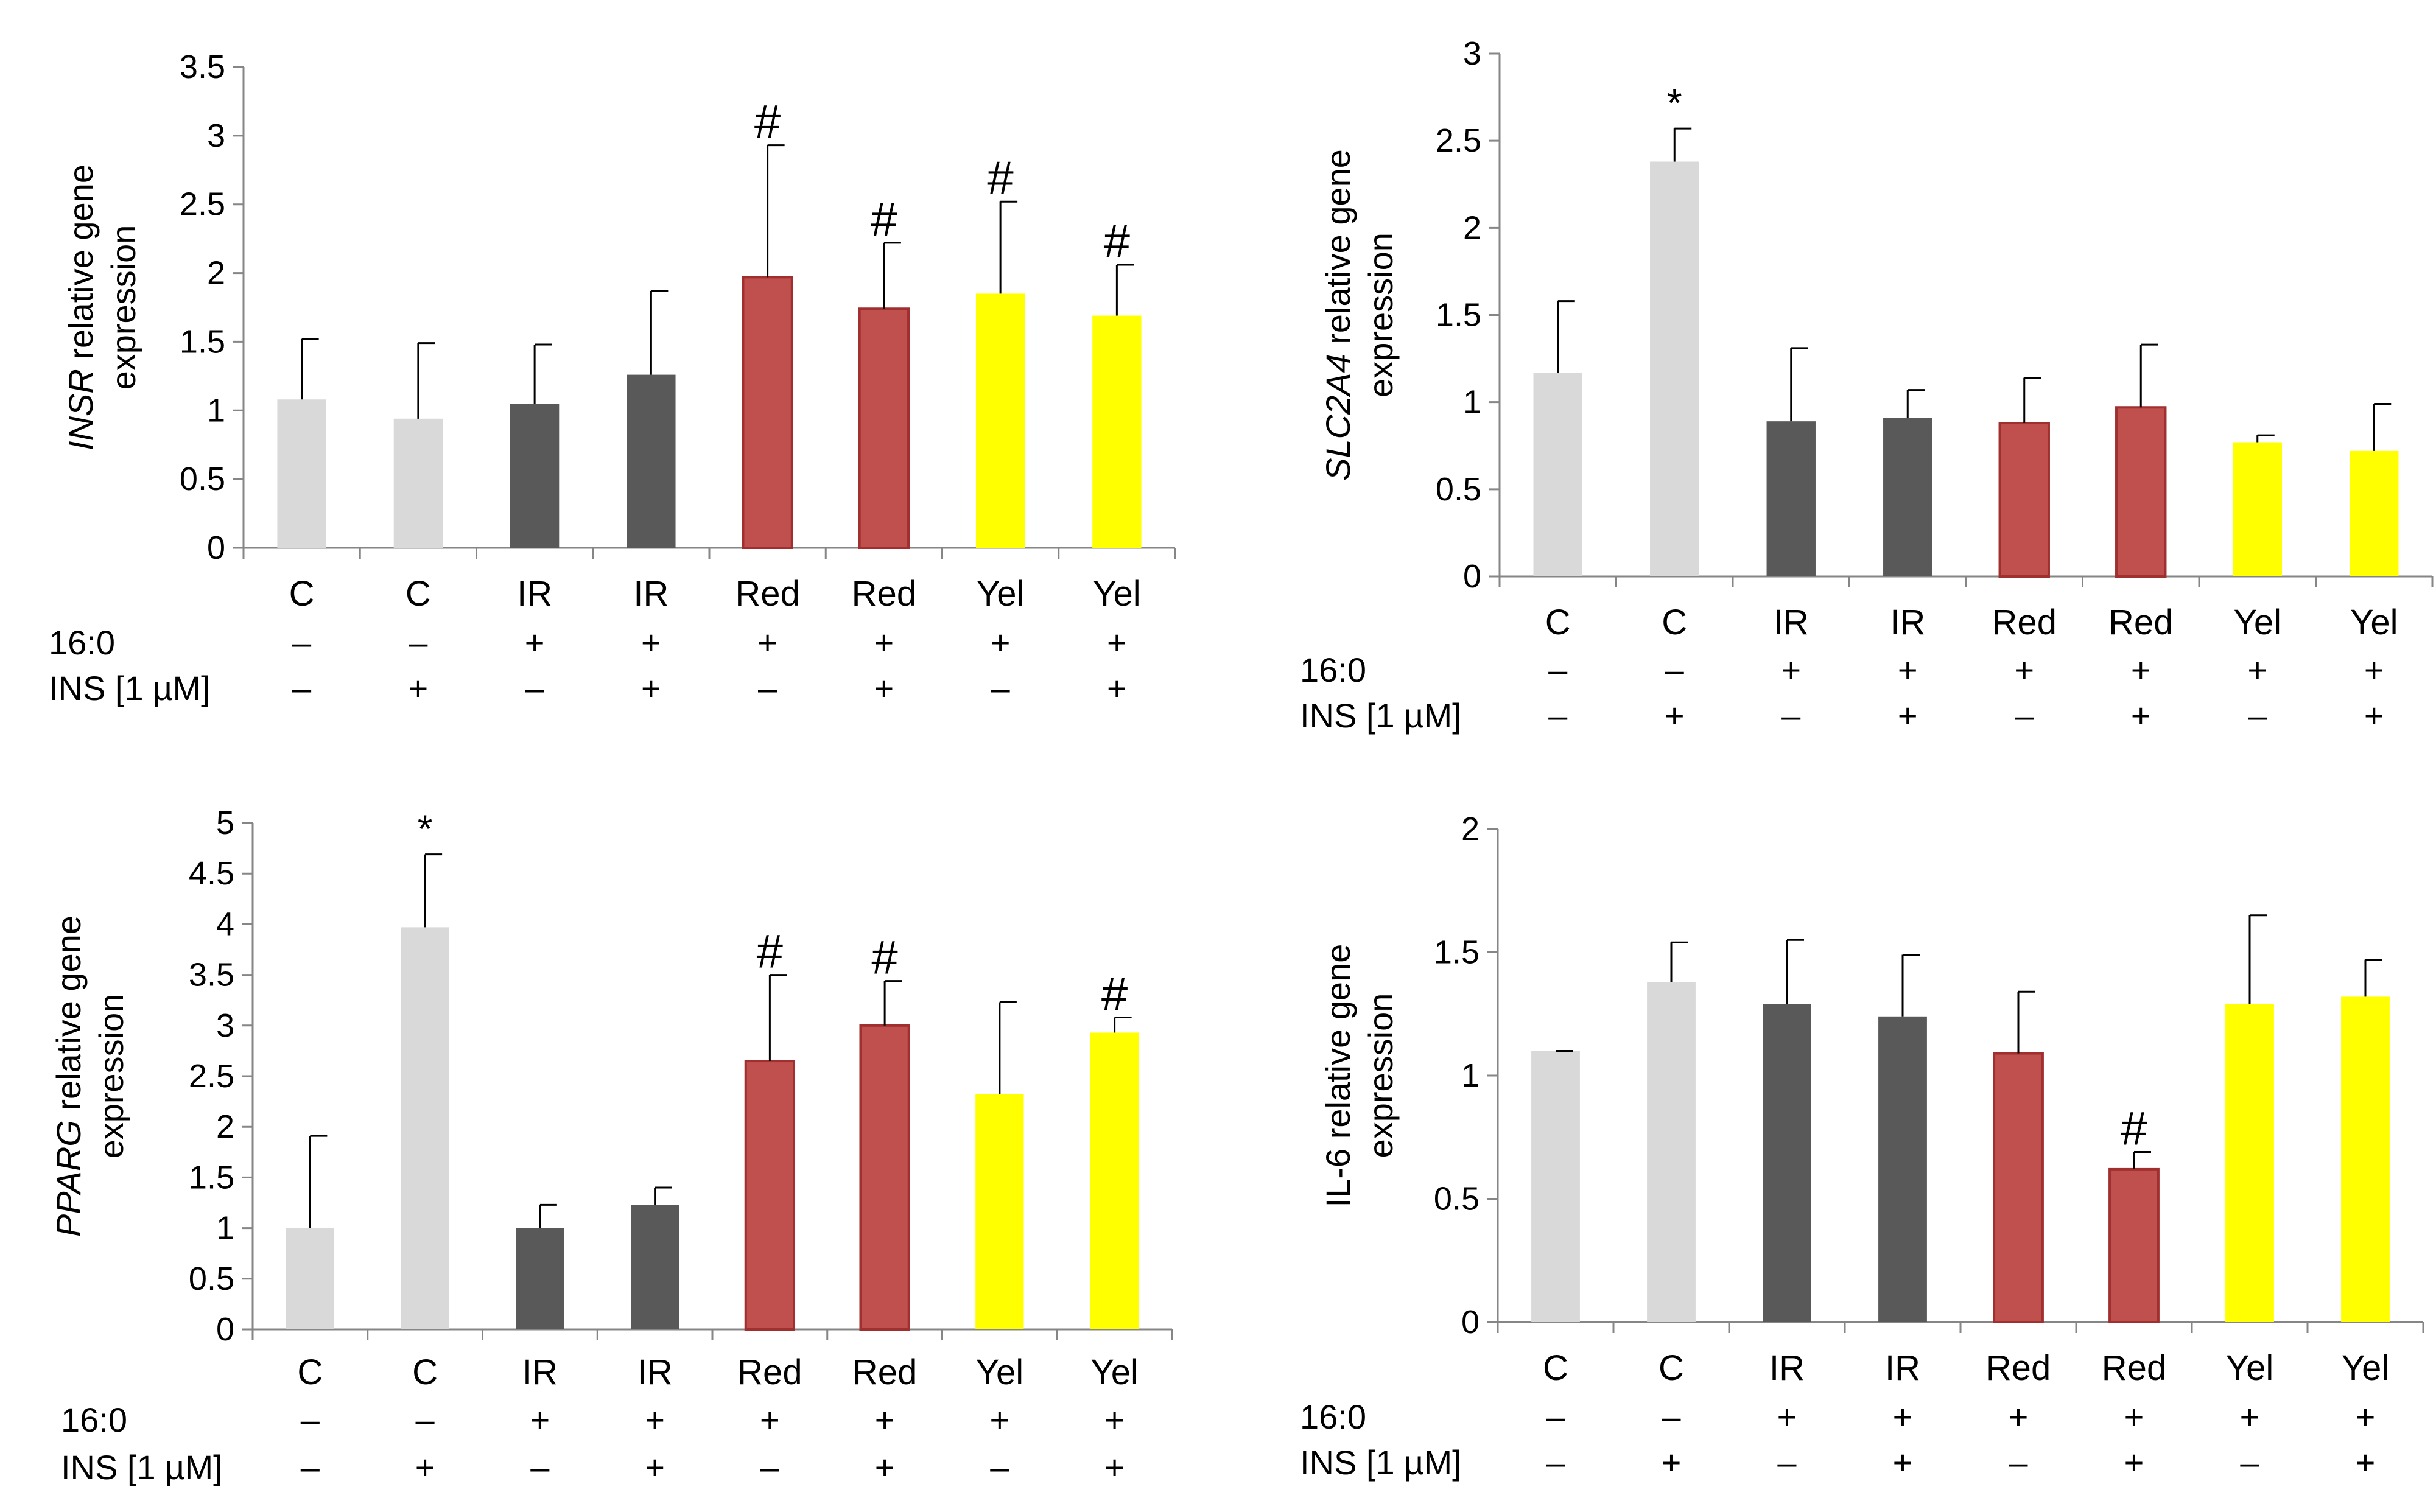 This screenshot has width=2436, height=1512. Describe the element at coordinates (89, 1076) in the screenshot. I see `y-axis-label: PPARG relative gene expression` at that location.